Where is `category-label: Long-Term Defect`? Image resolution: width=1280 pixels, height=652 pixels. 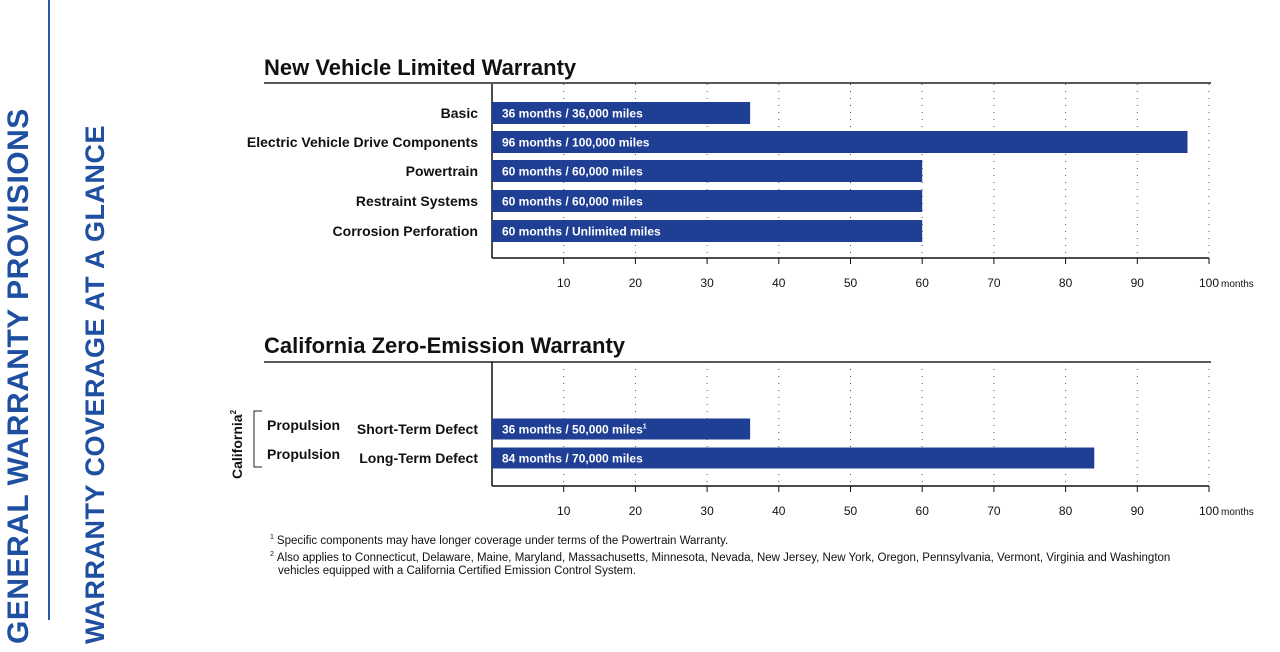 category-label: Long-Term Defect is located at coordinates (418, 458).